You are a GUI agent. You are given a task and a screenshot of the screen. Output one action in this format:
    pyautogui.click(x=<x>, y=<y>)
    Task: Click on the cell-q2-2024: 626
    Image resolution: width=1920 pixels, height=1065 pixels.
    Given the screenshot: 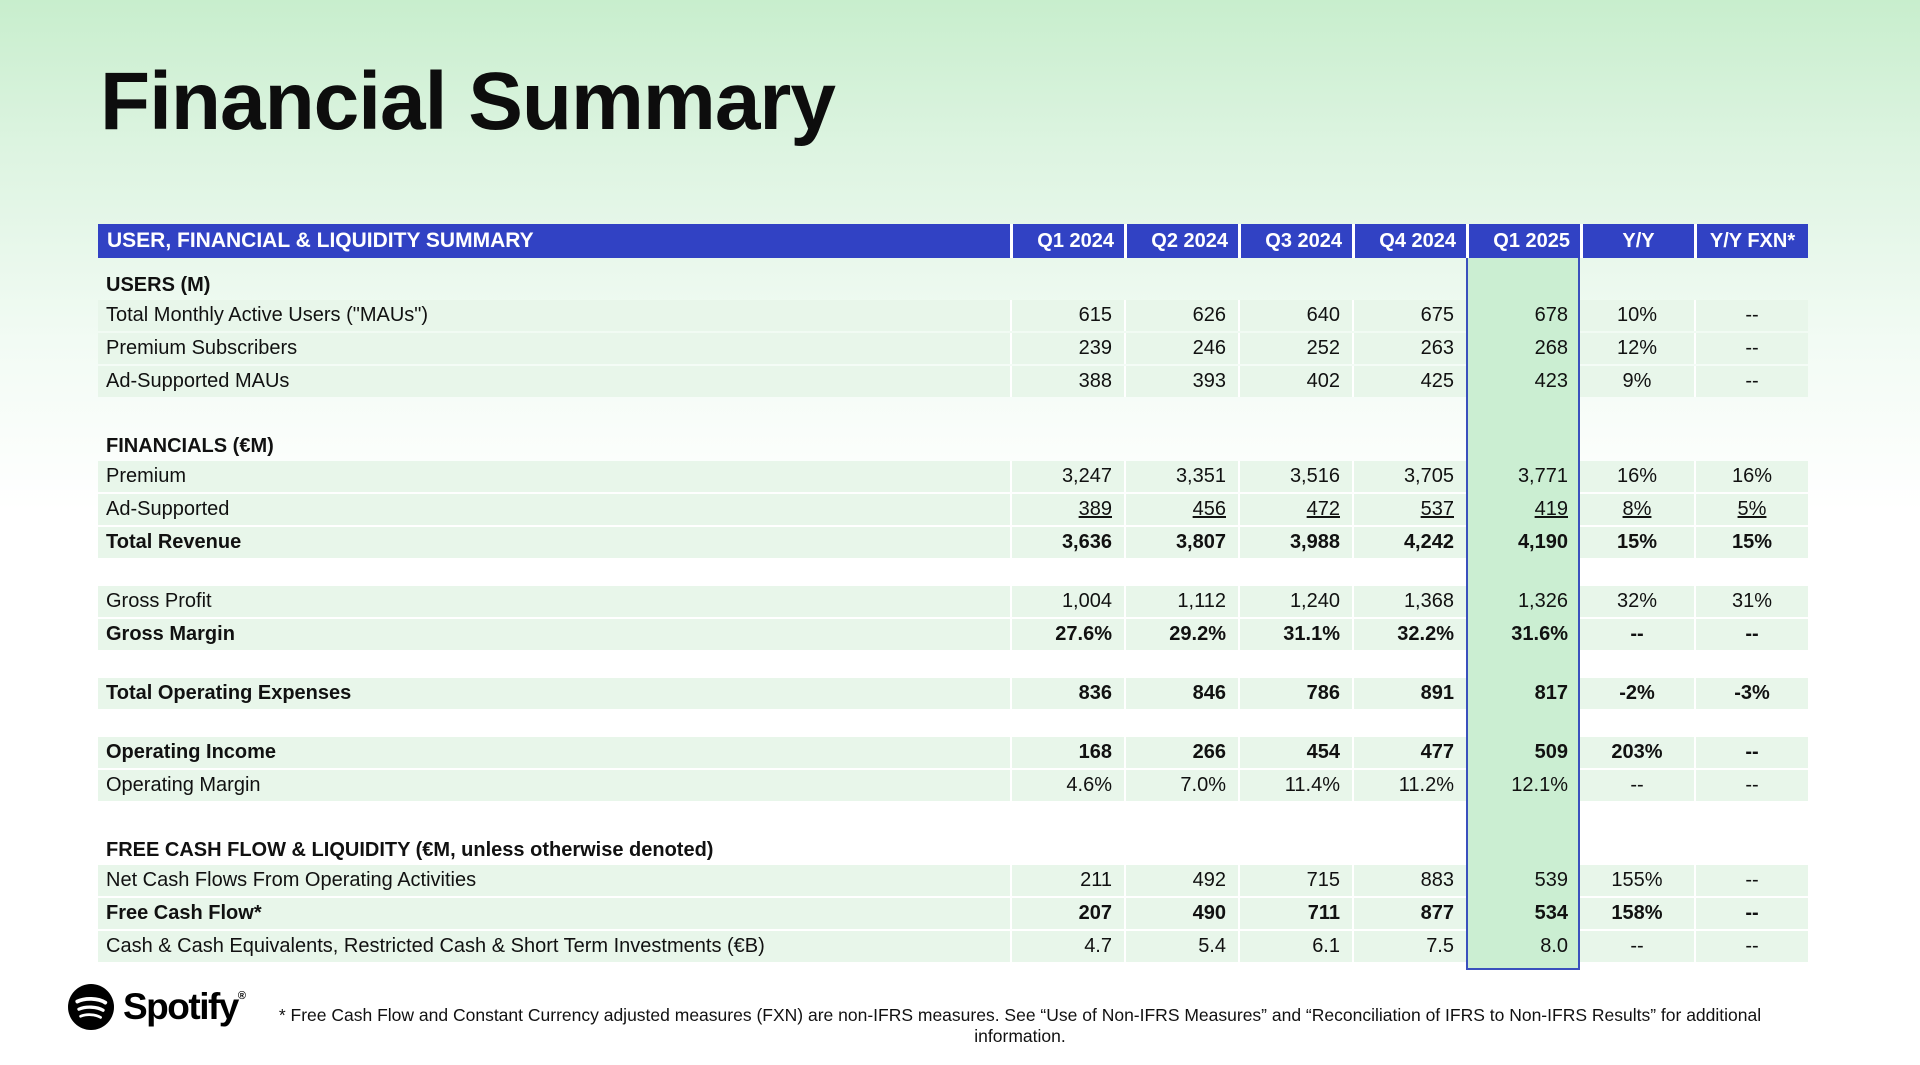 What is the action you would take?
    pyautogui.click(x=1181, y=315)
    